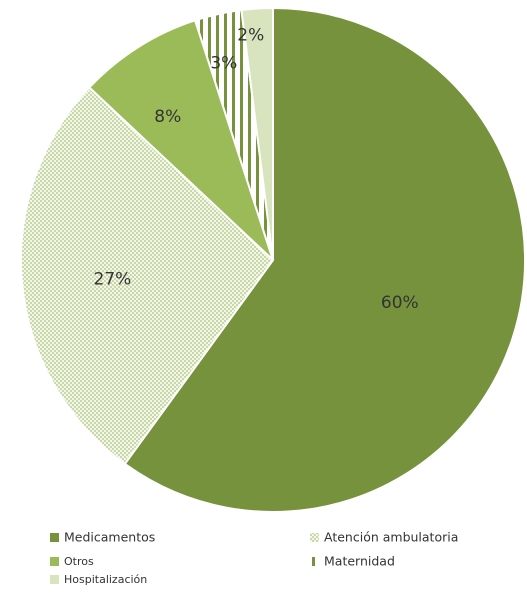 The image size is (527, 593). I want to click on legend-item-atencion-ambulatoria: Atención ambulatoria, so click(384, 537).